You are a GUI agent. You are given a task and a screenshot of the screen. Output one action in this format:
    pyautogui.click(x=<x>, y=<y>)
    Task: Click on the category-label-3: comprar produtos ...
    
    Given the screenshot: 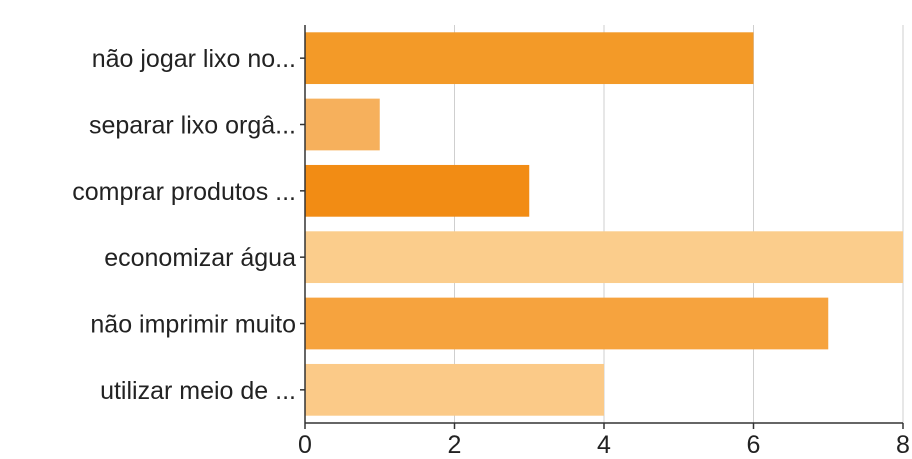 What is the action you would take?
    pyautogui.click(x=184, y=192)
    